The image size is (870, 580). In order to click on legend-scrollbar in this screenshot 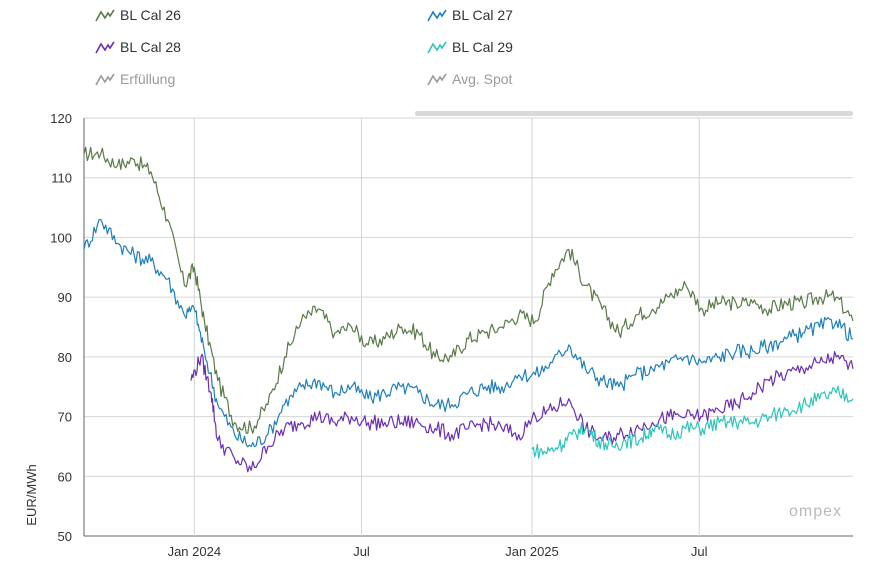, I will do `click(634, 113)`.